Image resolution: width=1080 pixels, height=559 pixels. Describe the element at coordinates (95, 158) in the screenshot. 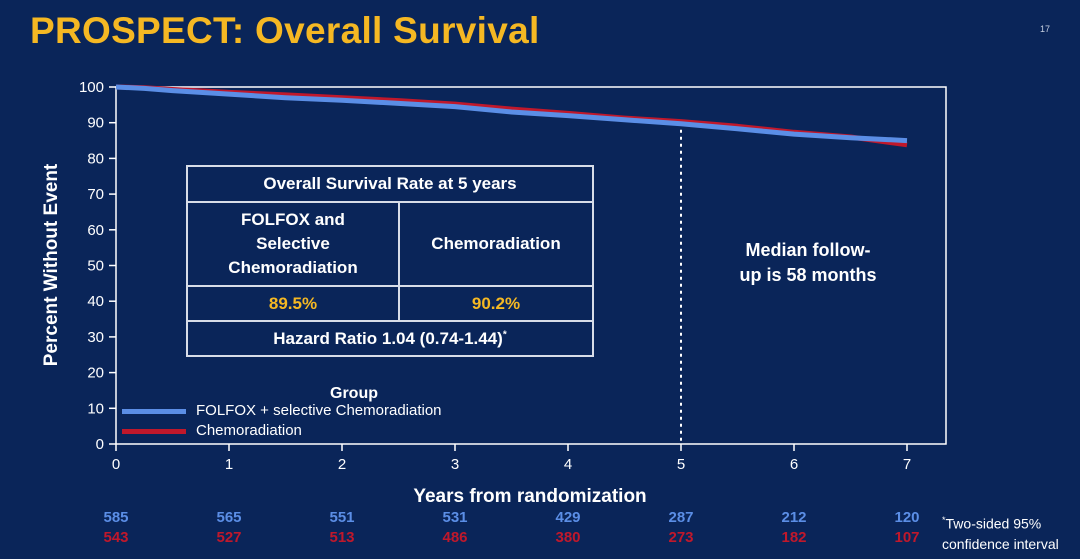

I see `y-tick-label: 80` at that location.